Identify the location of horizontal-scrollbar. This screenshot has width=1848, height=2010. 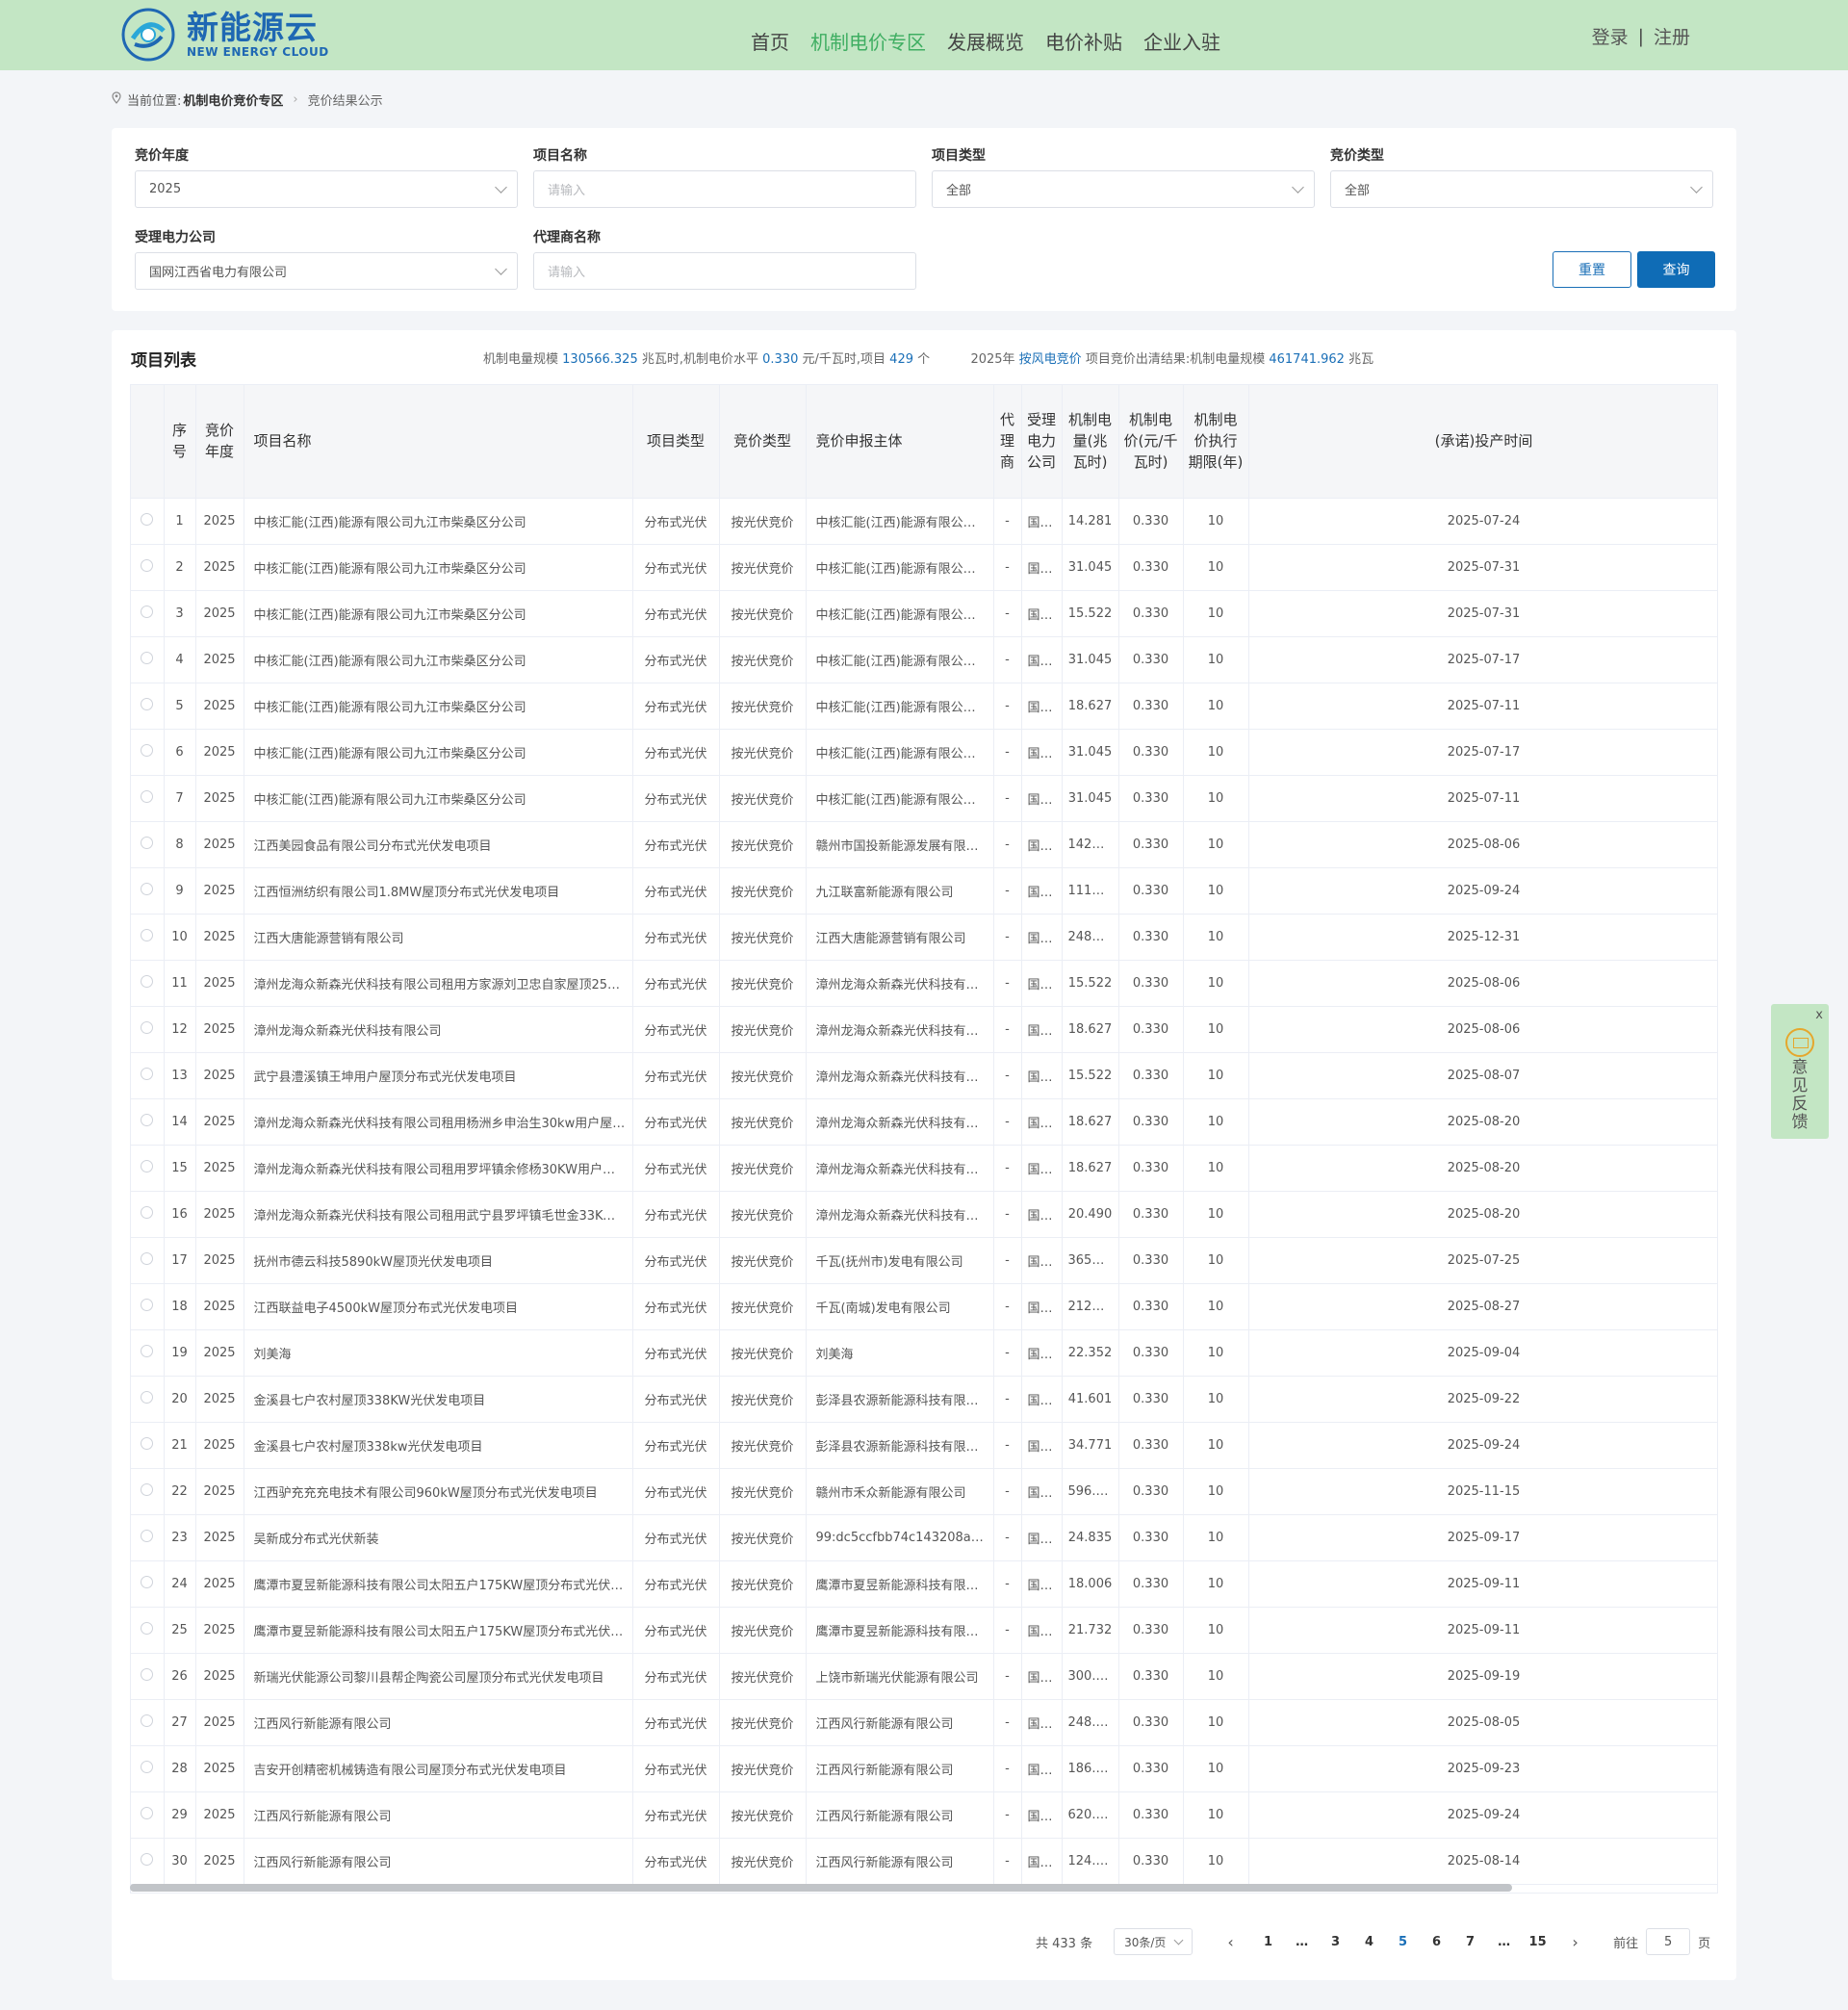
(821, 1888).